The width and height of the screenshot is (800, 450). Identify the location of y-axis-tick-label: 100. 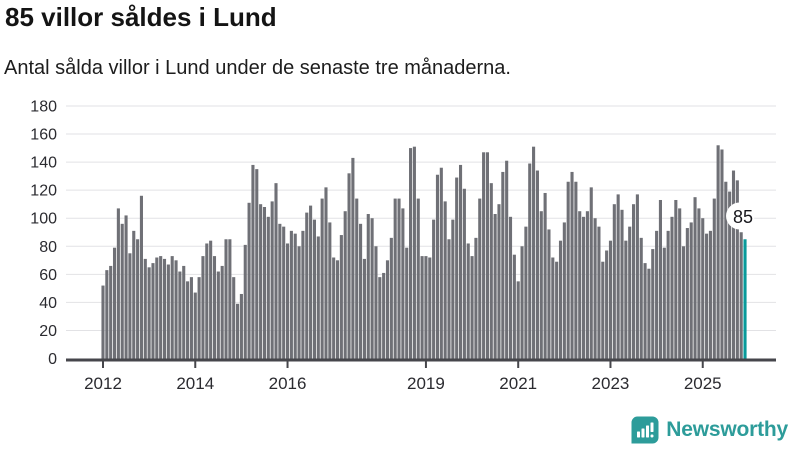
(43, 219).